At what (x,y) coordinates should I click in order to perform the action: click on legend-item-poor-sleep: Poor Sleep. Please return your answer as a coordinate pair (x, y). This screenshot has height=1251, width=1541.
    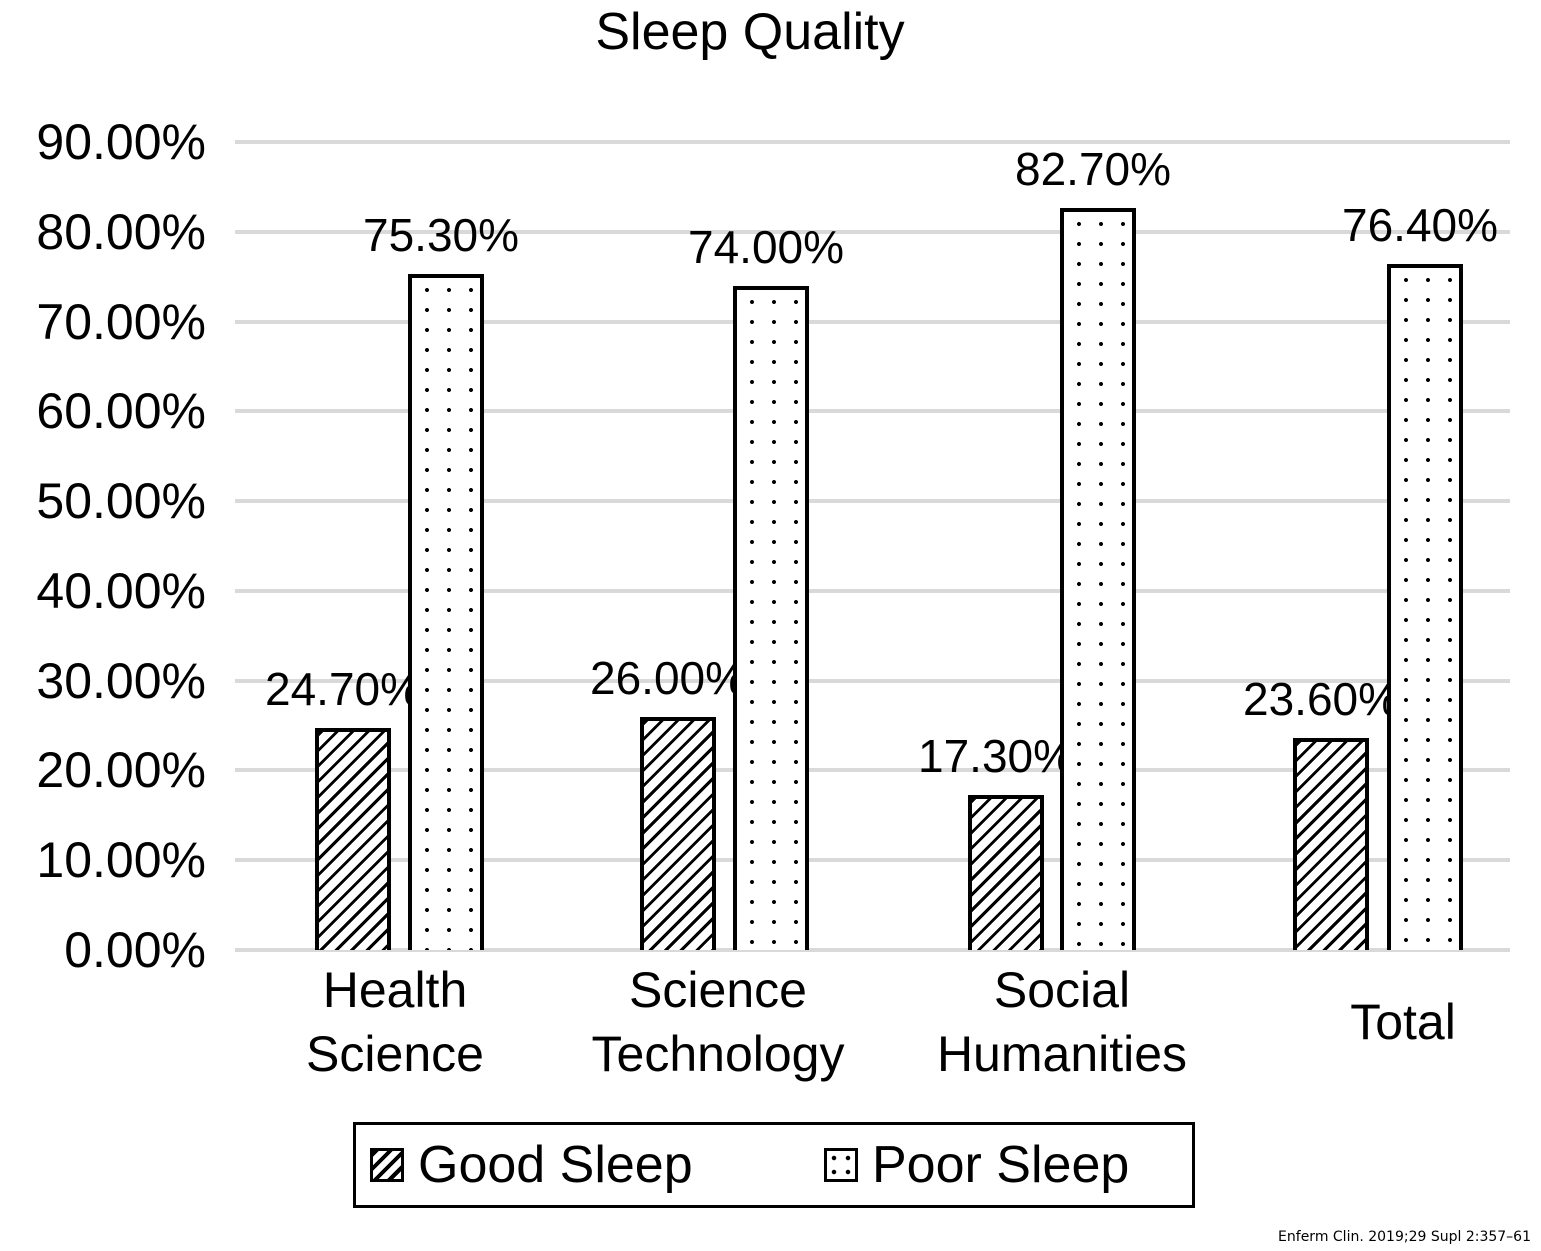
    Looking at the image, I should click on (976, 1165).